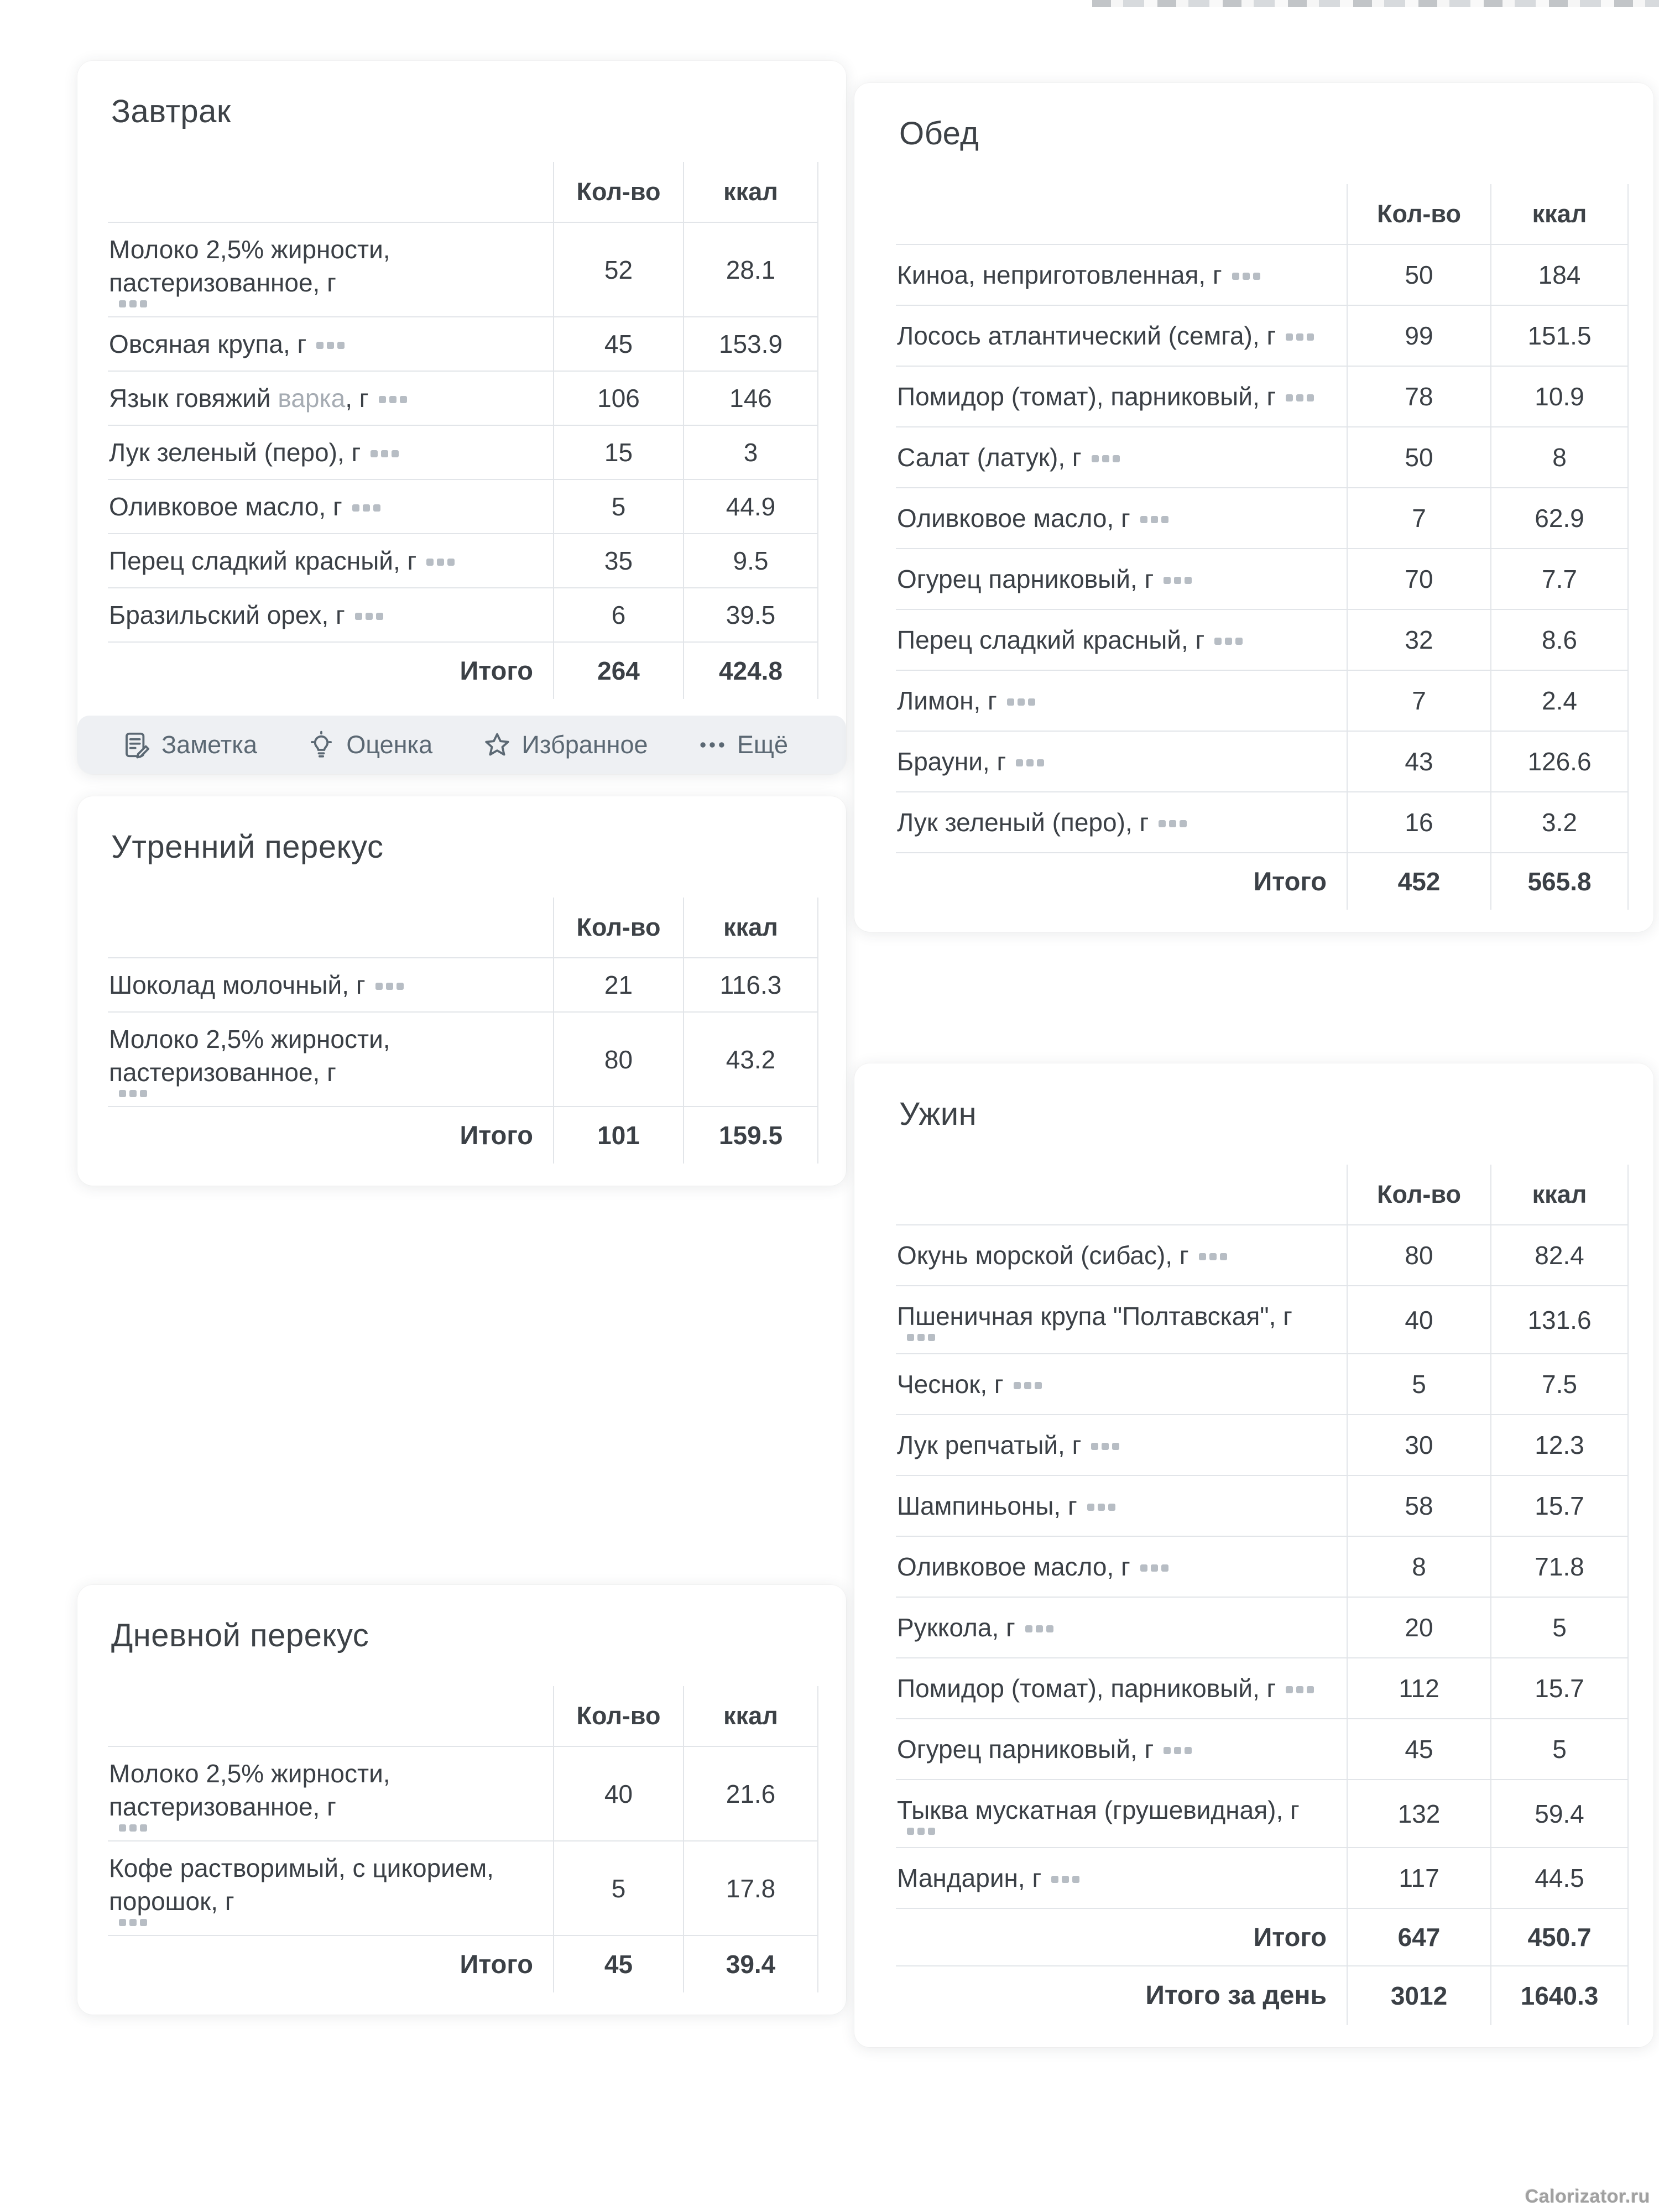  Describe the element at coordinates (463, 984) in the screenshot. I see `food-row: Шоколад молочный, г 21 116.3` at that location.